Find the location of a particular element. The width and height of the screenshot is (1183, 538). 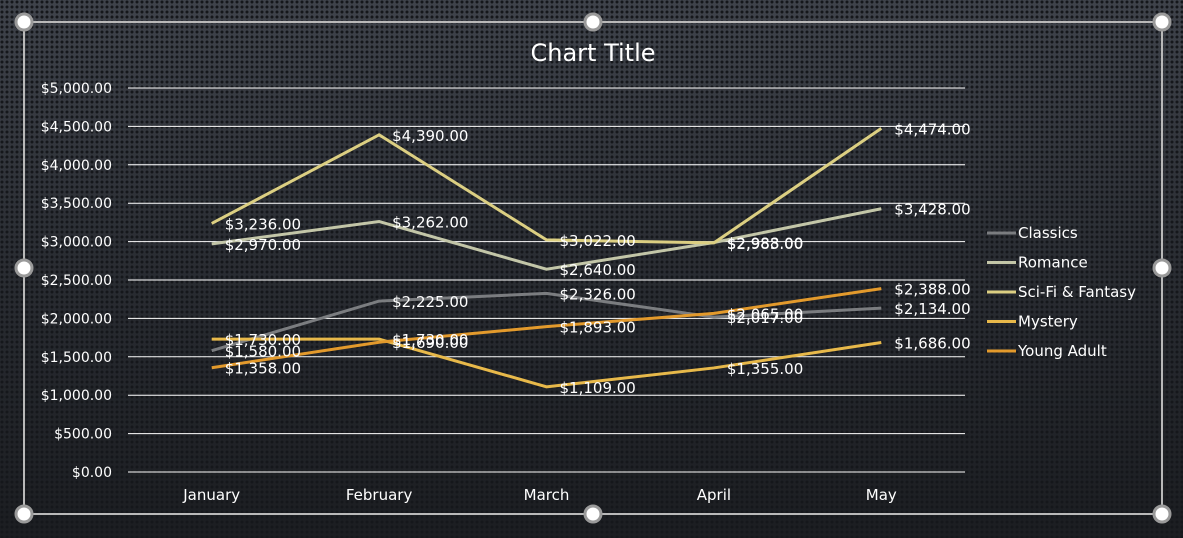

y-tick-label: $3,500.00 is located at coordinates (76, 204).